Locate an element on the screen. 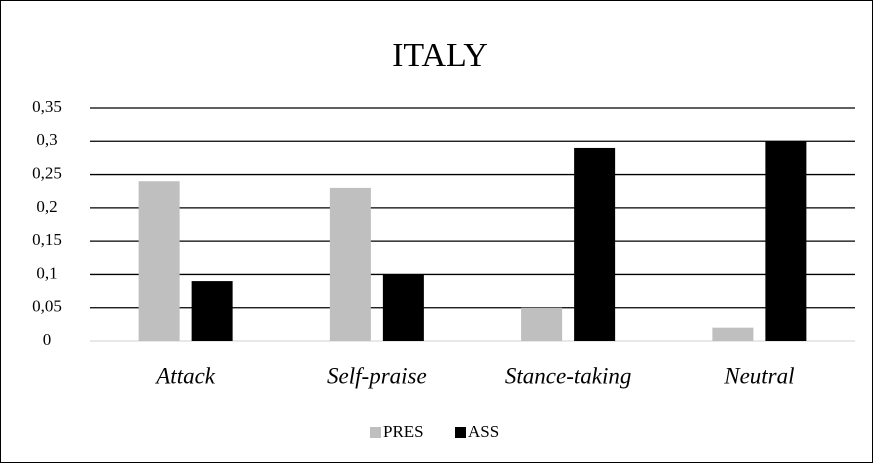  y-tick-label: 0,3 is located at coordinates (46, 139).